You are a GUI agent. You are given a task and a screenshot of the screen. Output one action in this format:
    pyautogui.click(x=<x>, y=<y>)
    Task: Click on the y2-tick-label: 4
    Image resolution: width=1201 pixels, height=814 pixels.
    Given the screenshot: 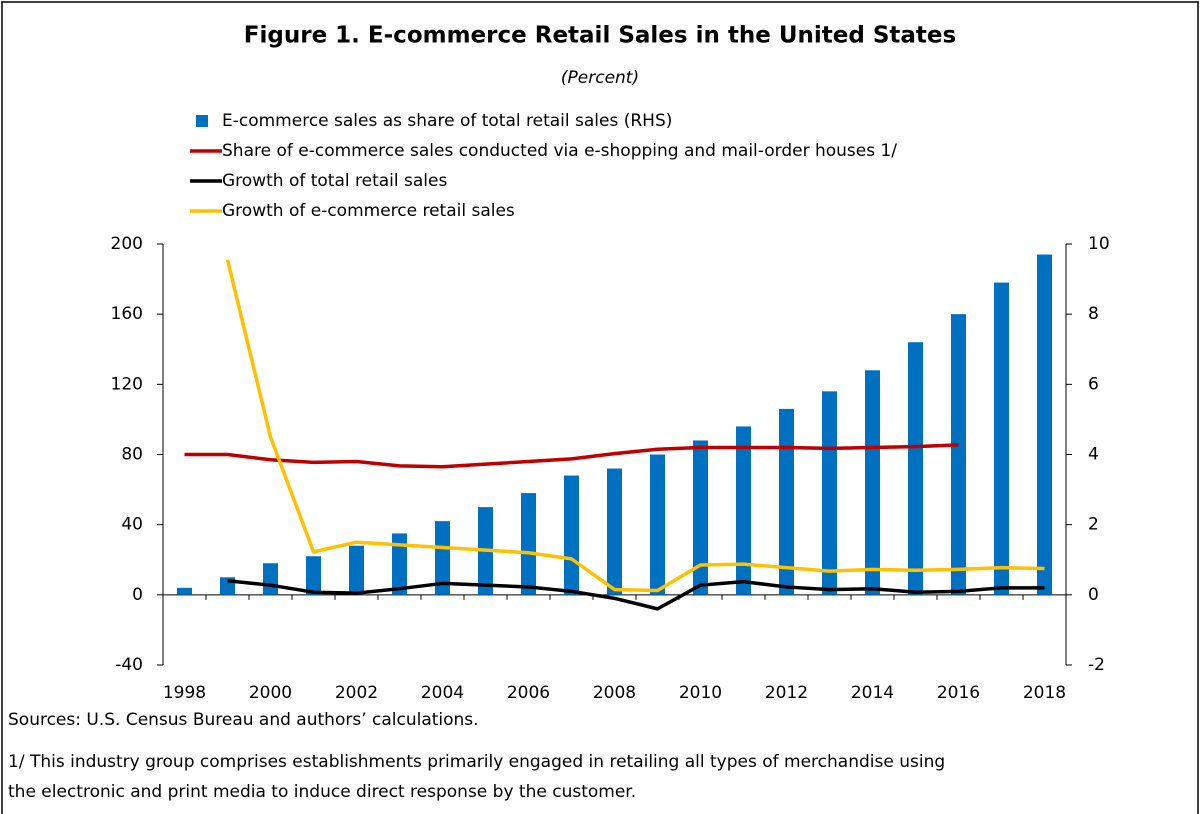 What is the action you would take?
    pyautogui.click(x=1093, y=455)
    